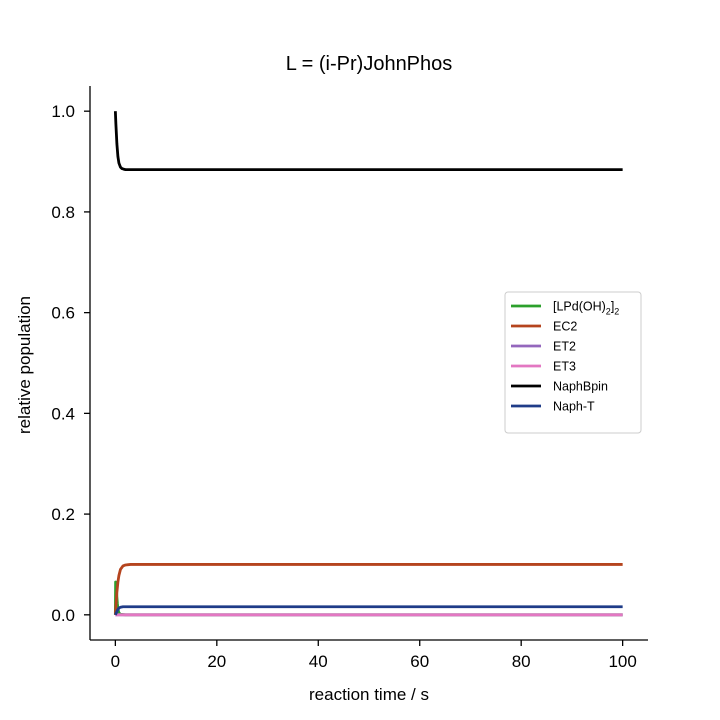 The width and height of the screenshot is (720, 720). Describe the element at coordinates (586, 308) in the screenshot. I see `legend-label-lpd-oh-2-2: [LPd(OH)2]2` at that location.